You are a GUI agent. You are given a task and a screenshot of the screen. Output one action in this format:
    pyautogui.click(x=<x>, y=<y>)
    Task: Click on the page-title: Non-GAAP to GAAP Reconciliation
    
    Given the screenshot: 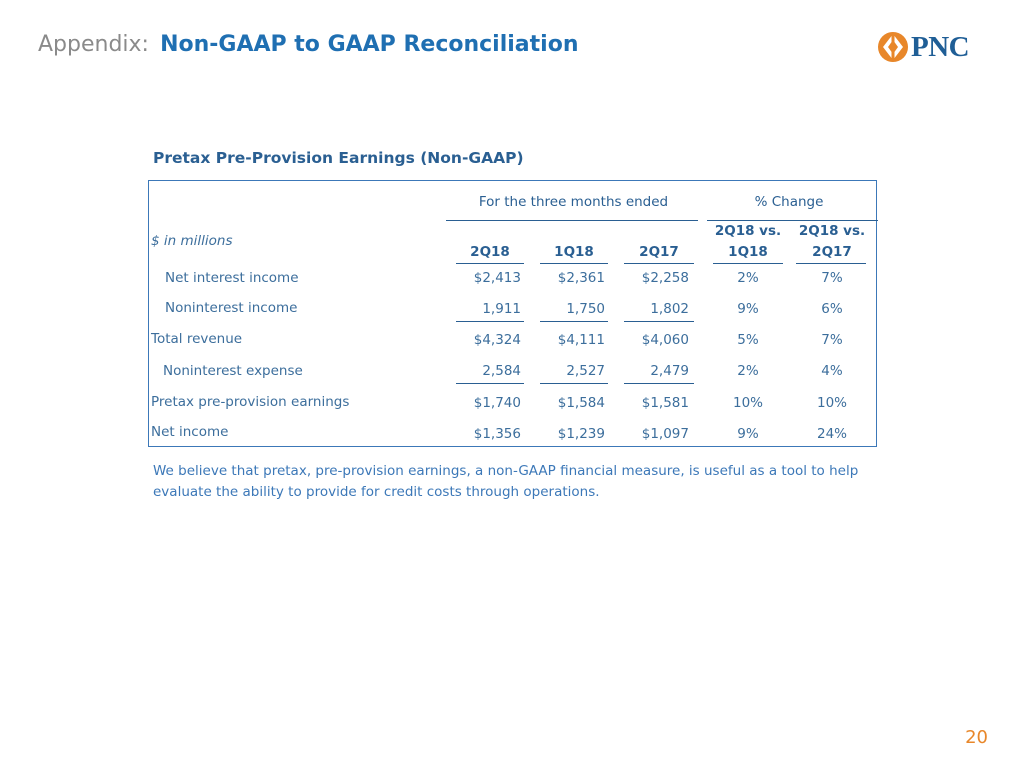 What is the action you would take?
    pyautogui.click(x=369, y=44)
    